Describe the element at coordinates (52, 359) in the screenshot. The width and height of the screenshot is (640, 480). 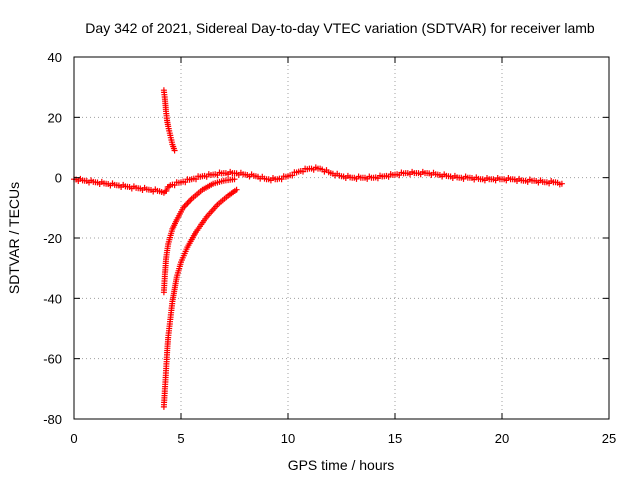
I see `y-tick-label: -60` at that location.